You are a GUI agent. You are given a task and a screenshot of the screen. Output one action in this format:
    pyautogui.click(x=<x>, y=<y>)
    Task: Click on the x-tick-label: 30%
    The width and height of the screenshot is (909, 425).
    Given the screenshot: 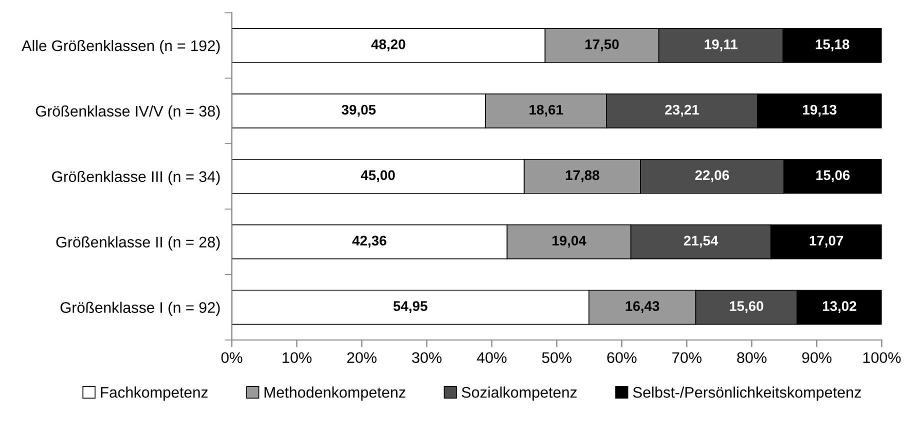 What is the action you would take?
    pyautogui.click(x=427, y=358)
    